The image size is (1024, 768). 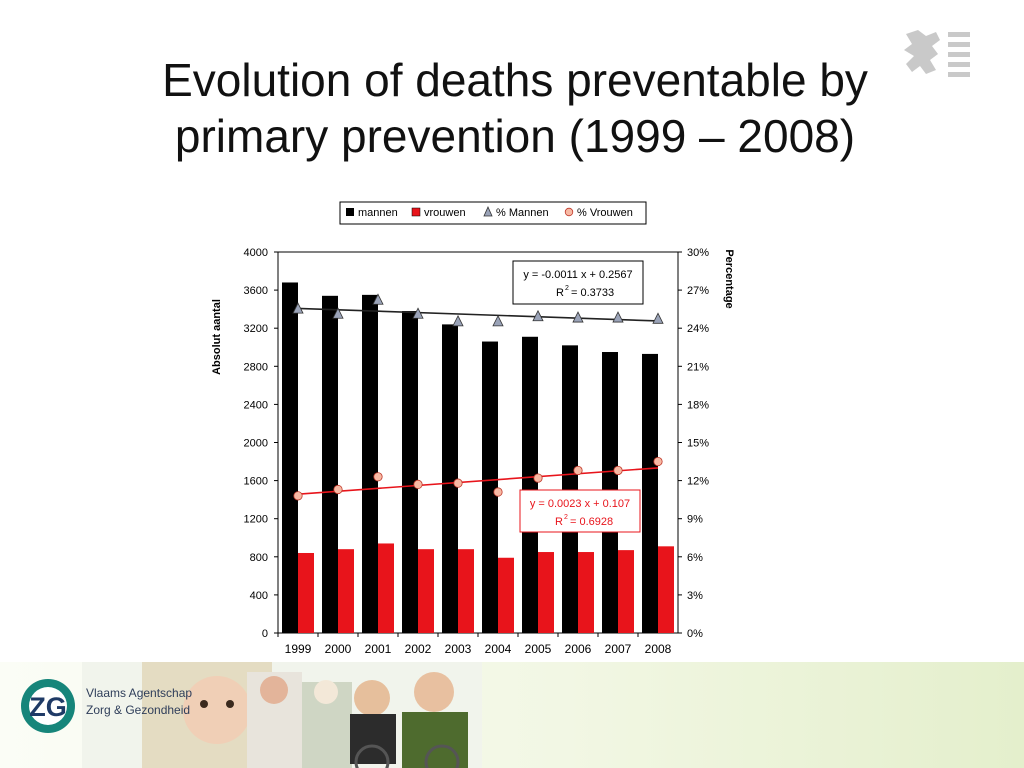 What do you see at coordinates (560, 293) in the screenshot?
I see `trend-r2-mannen-prefix: R` at bounding box center [560, 293].